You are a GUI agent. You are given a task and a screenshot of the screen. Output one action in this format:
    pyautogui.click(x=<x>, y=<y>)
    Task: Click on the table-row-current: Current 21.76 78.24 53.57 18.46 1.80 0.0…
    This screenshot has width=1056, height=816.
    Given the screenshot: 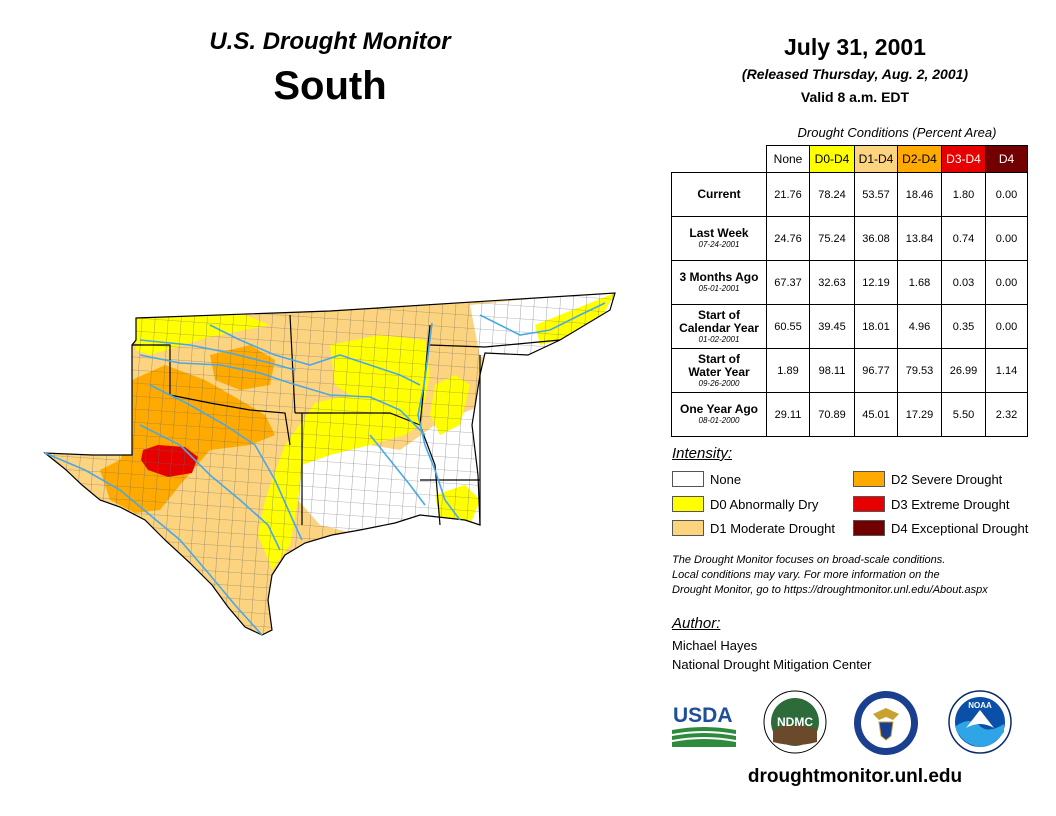 What is the action you would take?
    pyautogui.click(x=849, y=194)
    